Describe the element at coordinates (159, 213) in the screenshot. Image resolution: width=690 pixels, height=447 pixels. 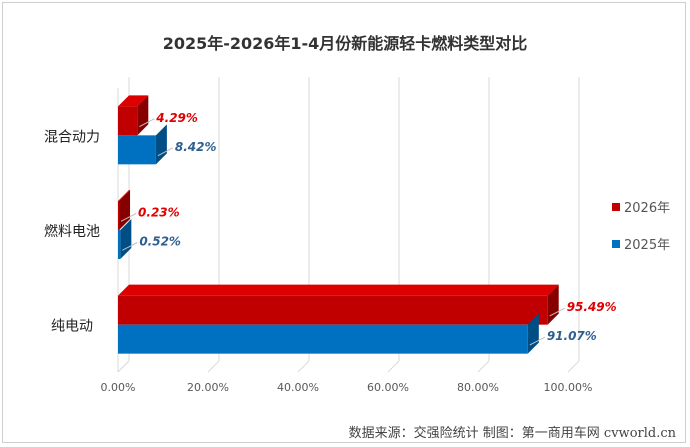
I see `data-label: 0.23%` at that location.